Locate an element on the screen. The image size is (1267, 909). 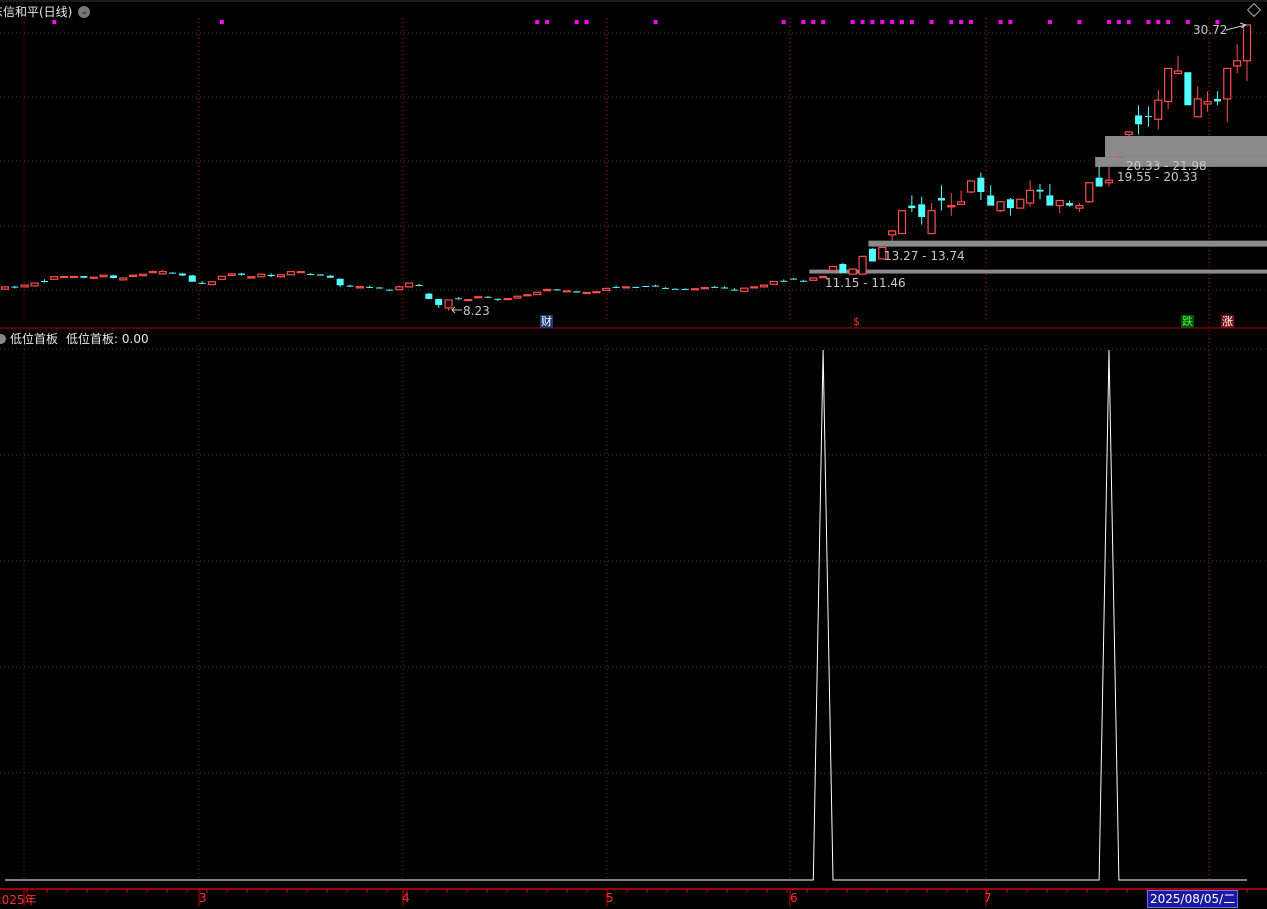
event-tag-rise: 涨 is located at coordinates (1227, 321).